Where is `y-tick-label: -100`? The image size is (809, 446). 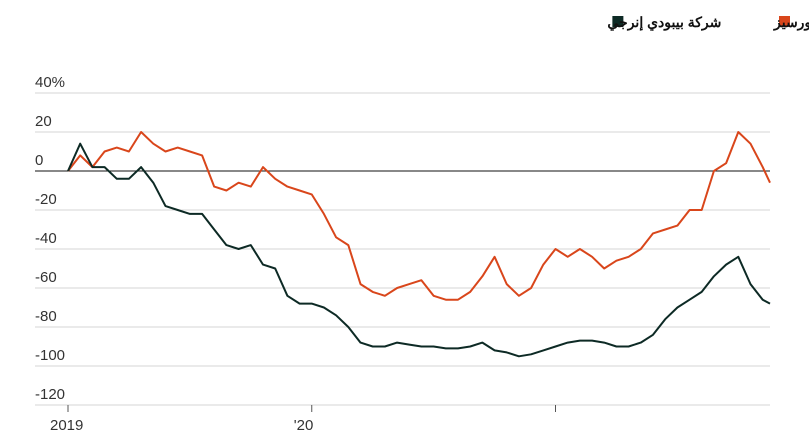
y-tick-label: -100 is located at coordinates (50, 355).